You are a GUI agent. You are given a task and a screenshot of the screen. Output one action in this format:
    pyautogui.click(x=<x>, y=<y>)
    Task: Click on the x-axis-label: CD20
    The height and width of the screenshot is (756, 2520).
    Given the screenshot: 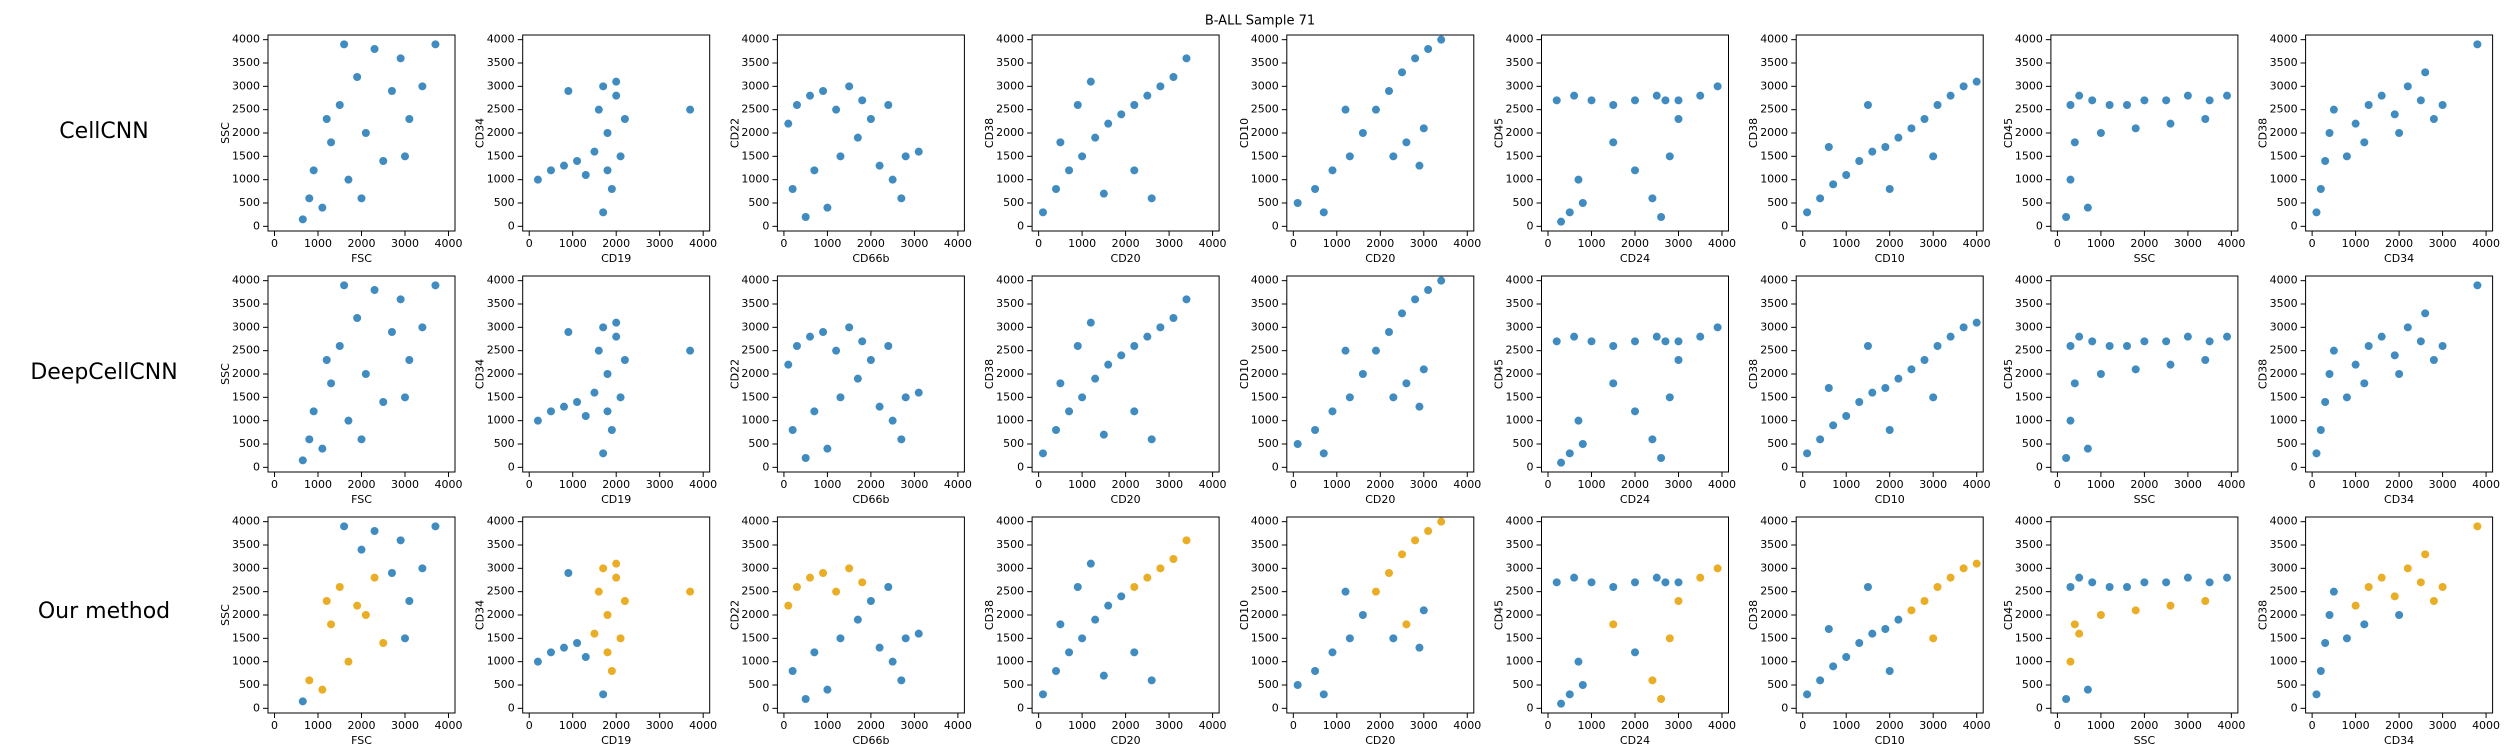 What is the action you would take?
    pyautogui.click(x=1380, y=258)
    